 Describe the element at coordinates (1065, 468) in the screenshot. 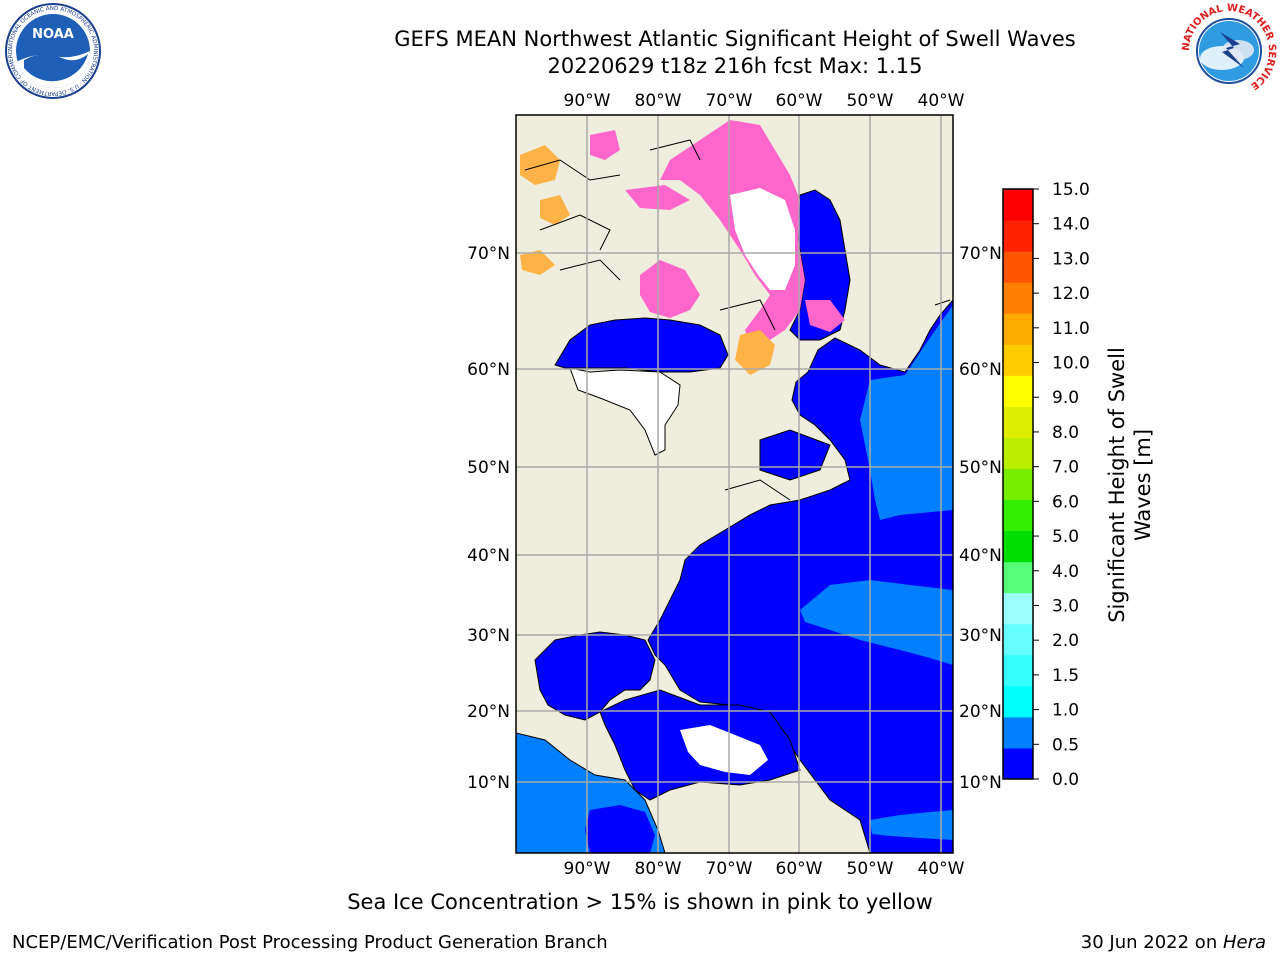

I see `colorbar-tick-label: 7.0` at that location.